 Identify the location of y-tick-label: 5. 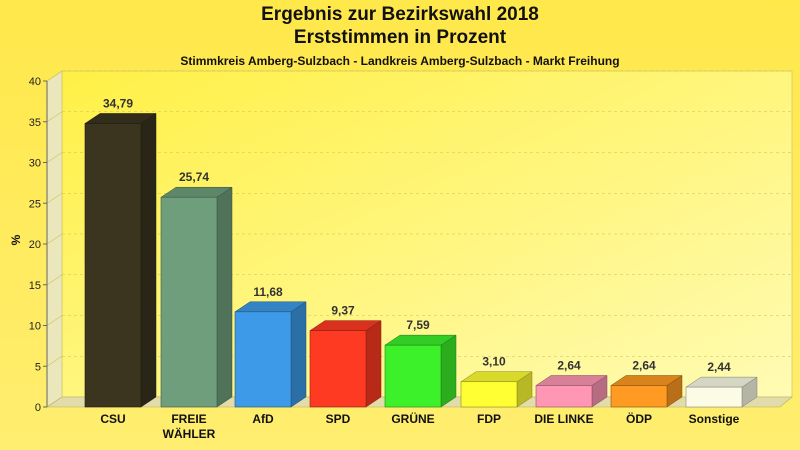
(38, 367).